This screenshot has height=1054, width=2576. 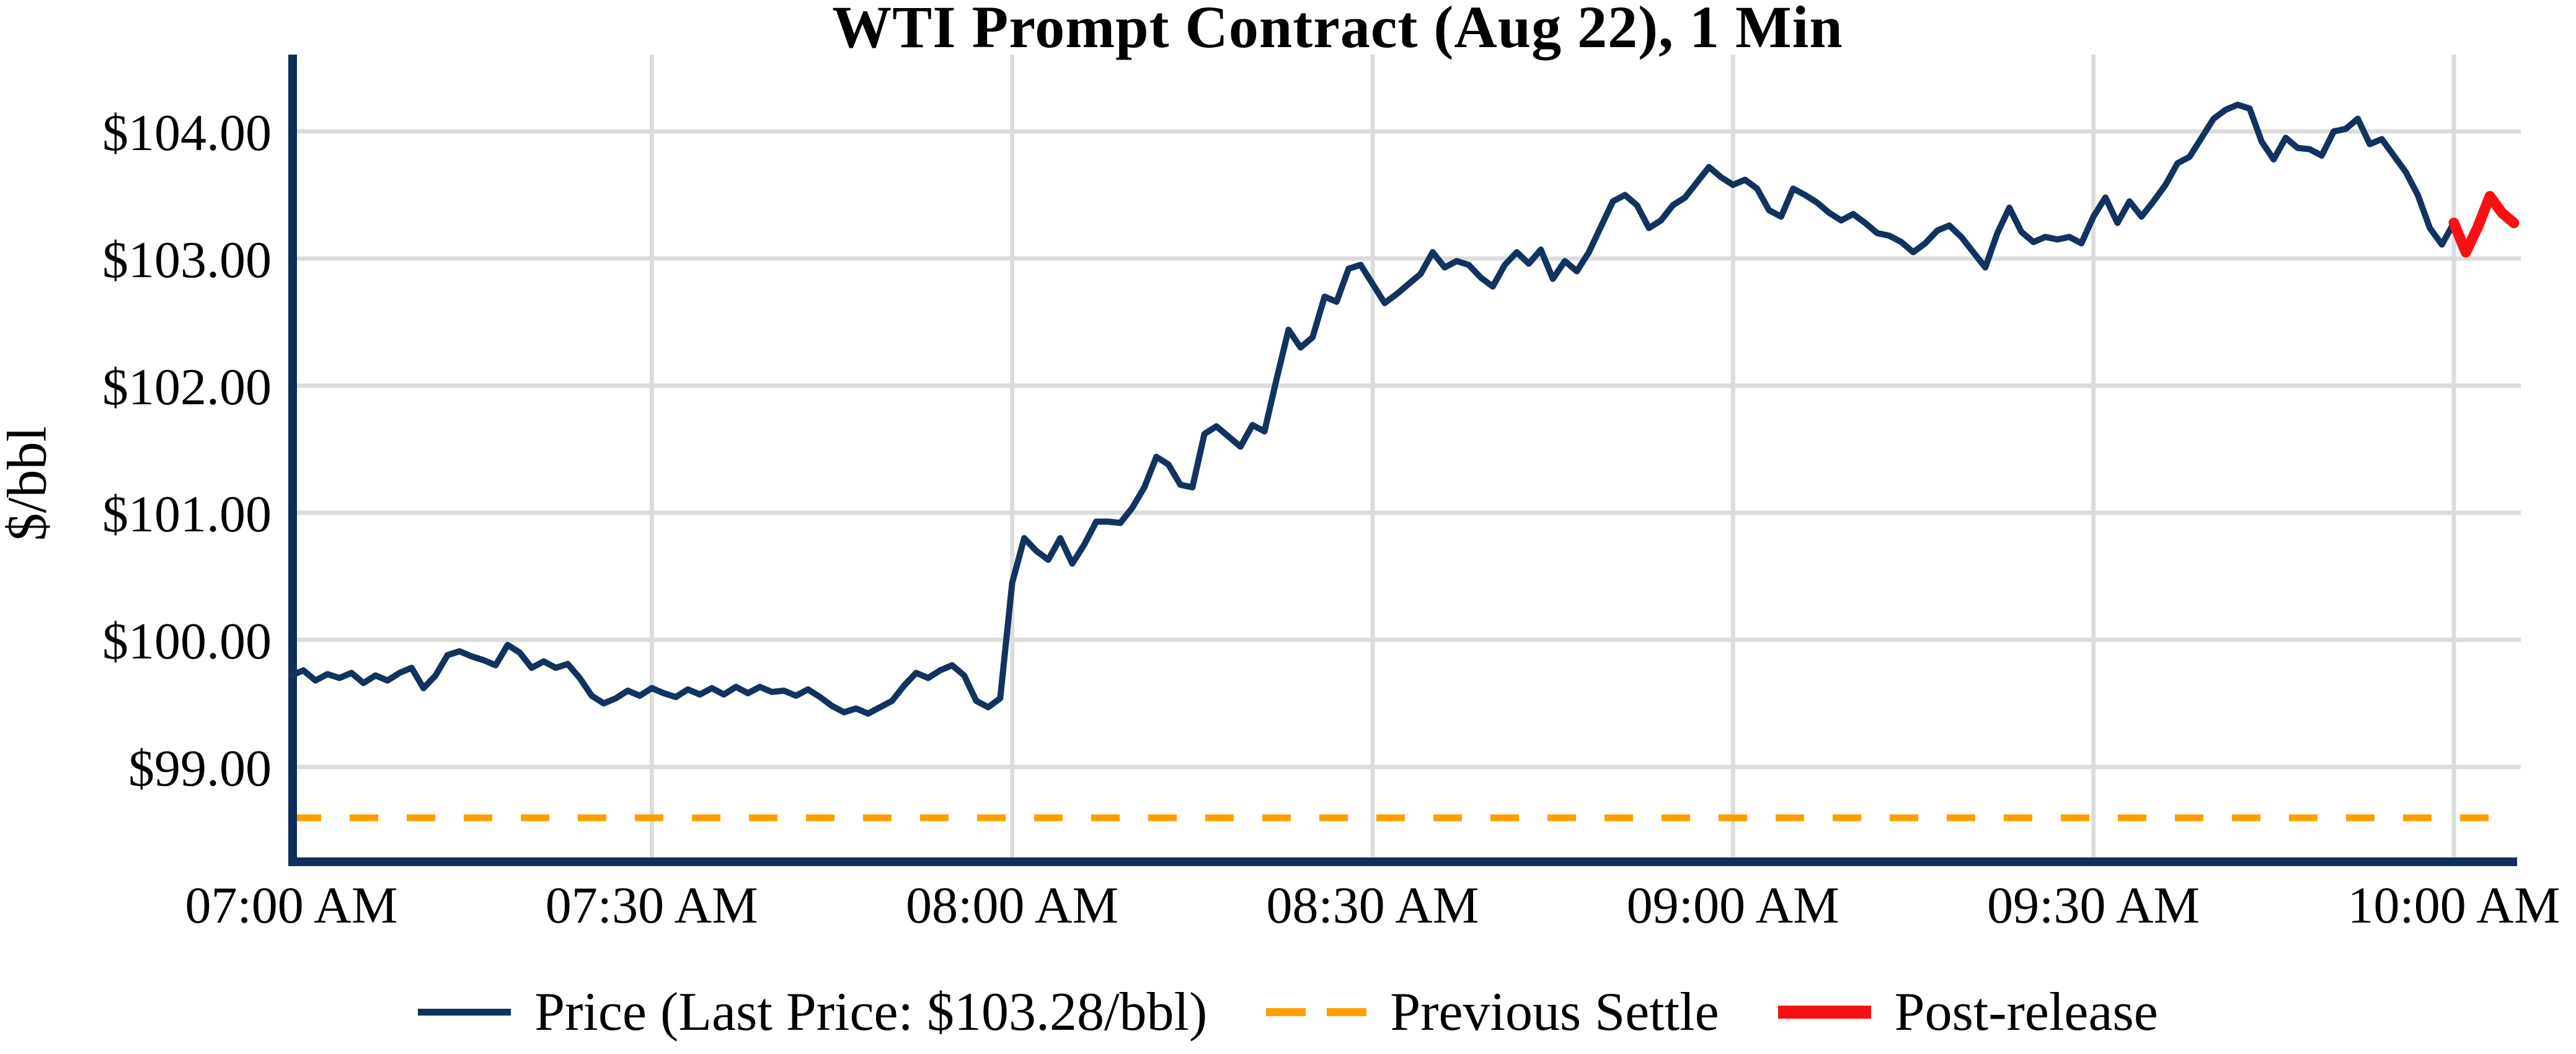 I want to click on post-release-swatch-icon, so click(x=1824, y=1012).